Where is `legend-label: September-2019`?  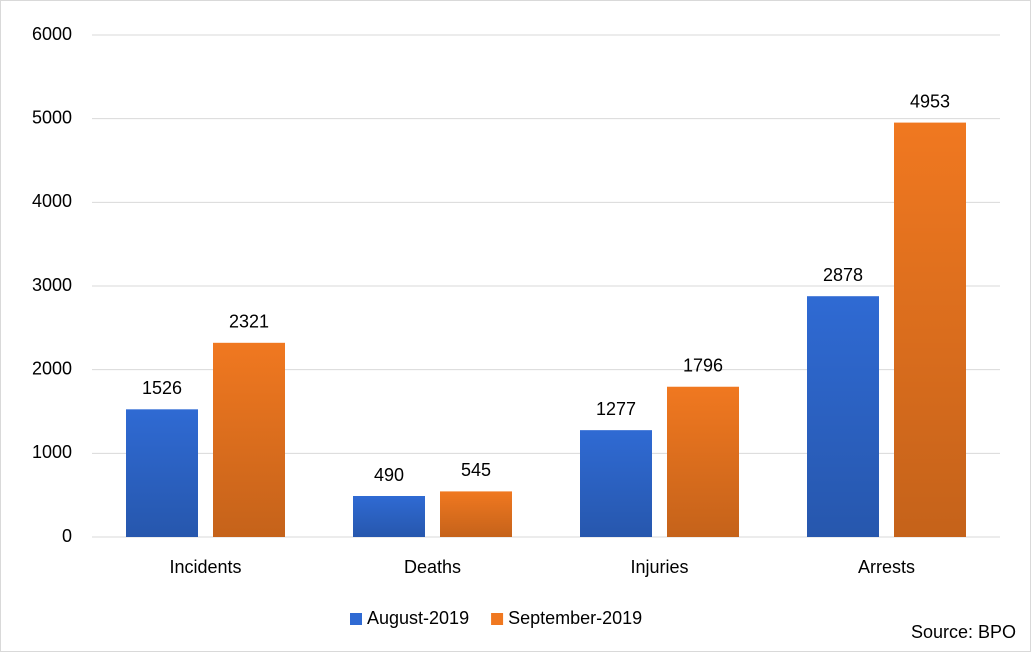 legend-label: September-2019 is located at coordinates (575, 618).